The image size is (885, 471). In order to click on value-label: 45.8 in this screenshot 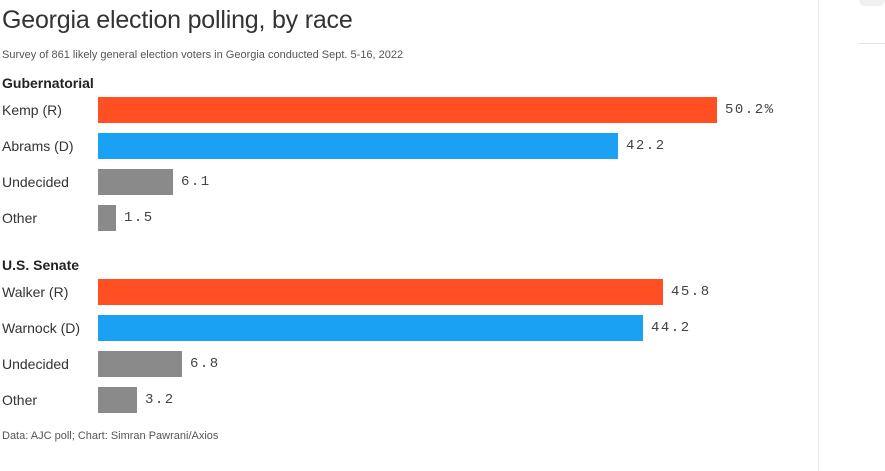, I will do `click(691, 292)`.